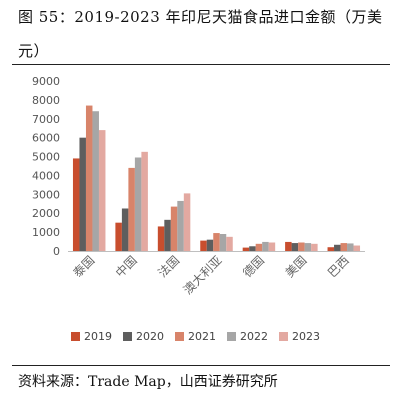  Describe the element at coordinates (46, 119) in the screenshot. I see `y-tick-label: 7000` at that location.